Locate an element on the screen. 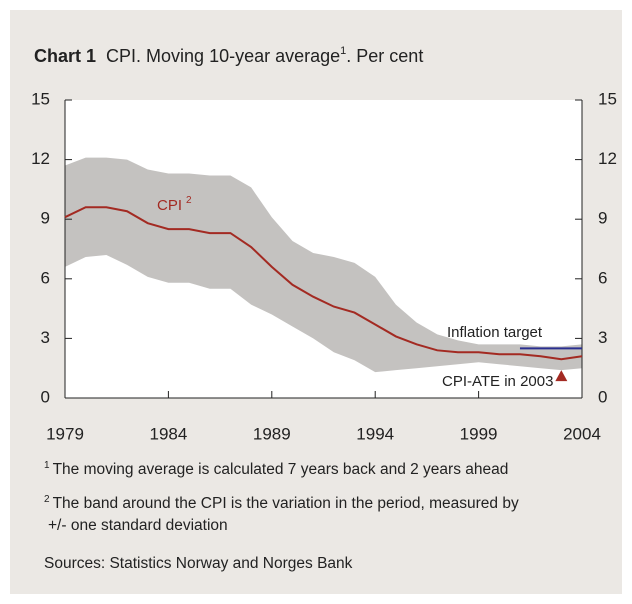 This screenshot has width=632, height=604. y2-tick-label: 15 is located at coordinates (607, 98).